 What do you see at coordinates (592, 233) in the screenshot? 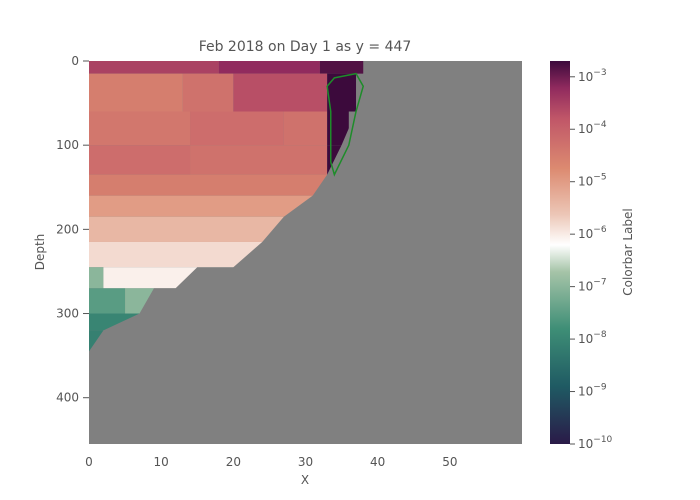
I see `colorbar-tick-label: 10⁻⁶` at bounding box center [592, 233].